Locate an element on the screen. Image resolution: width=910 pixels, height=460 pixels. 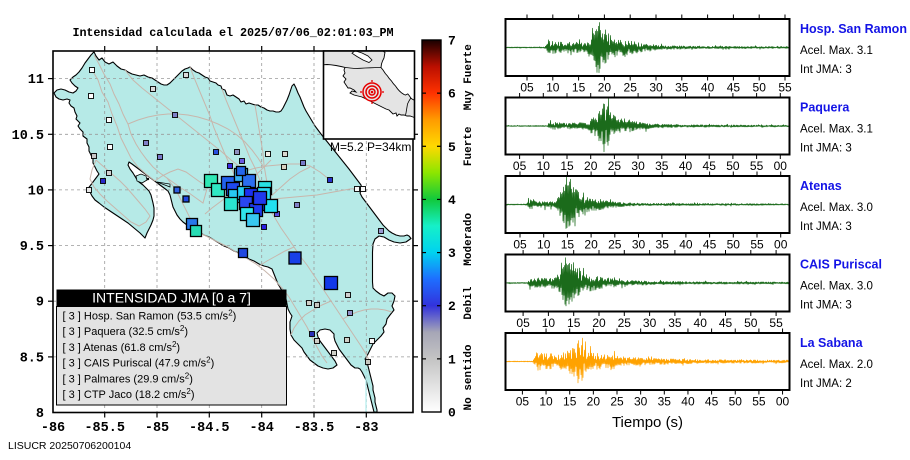
y-tick-label: 8.5 is located at coordinates (32, 358).